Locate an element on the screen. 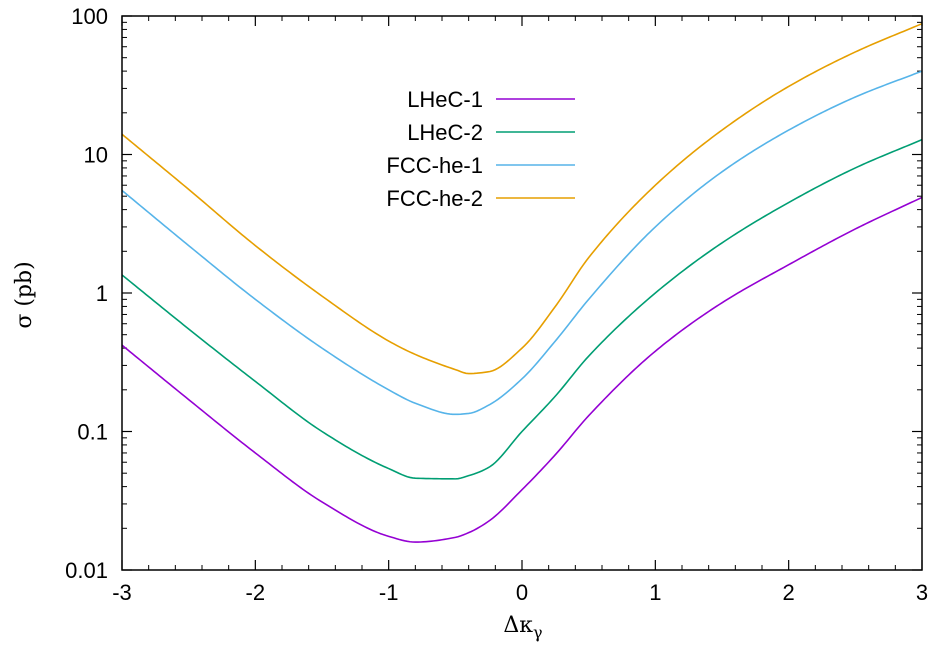  x-axis-label-subscript: γ is located at coordinates (538, 632).